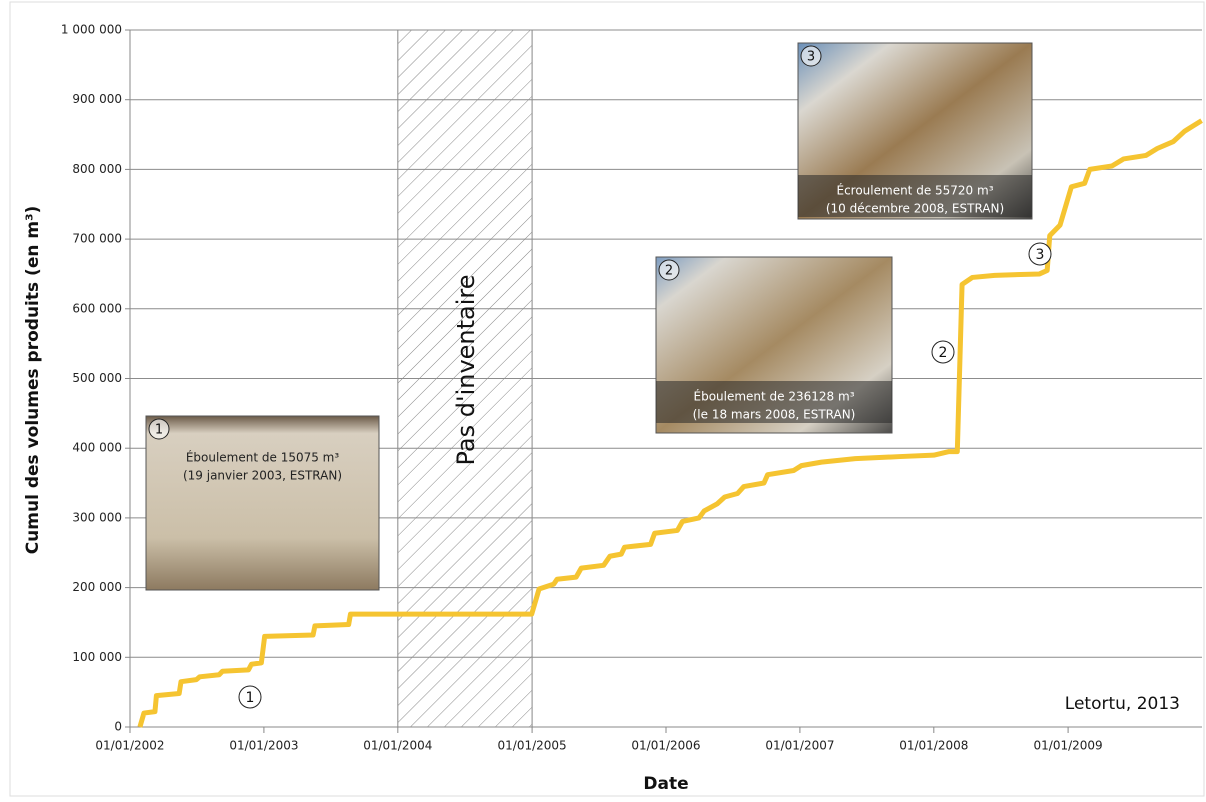  I want to click on x-tick-label: 01/01/2002, so click(129, 746).